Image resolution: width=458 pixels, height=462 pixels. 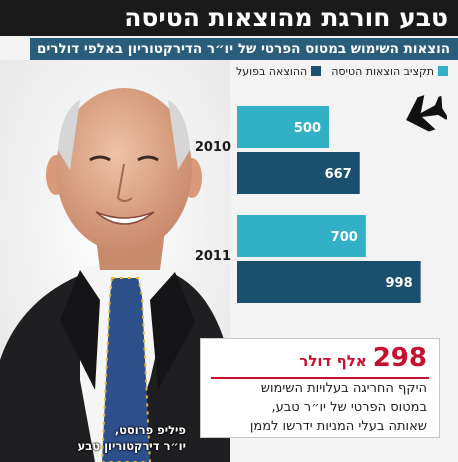 What do you see at coordinates (418, 113) in the screenshot?
I see `airplane-icon` at bounding box center [418, 113].